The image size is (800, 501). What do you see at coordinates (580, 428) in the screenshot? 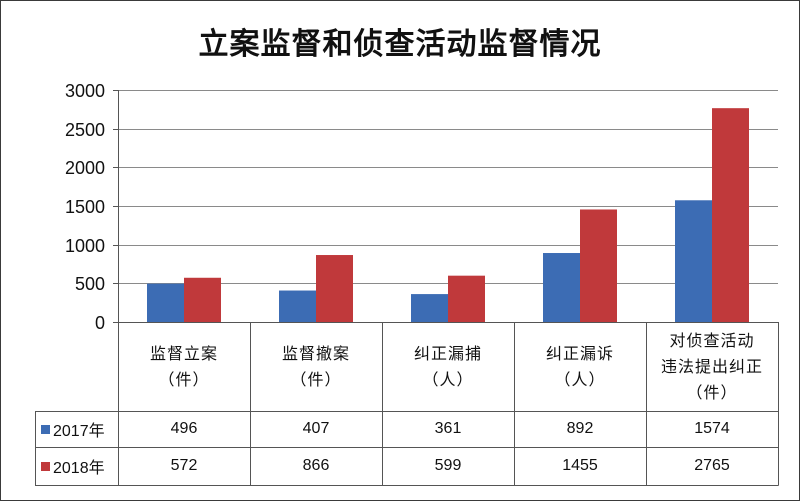
I see `data-table-cell: 892` at bounding box center [580, 428].